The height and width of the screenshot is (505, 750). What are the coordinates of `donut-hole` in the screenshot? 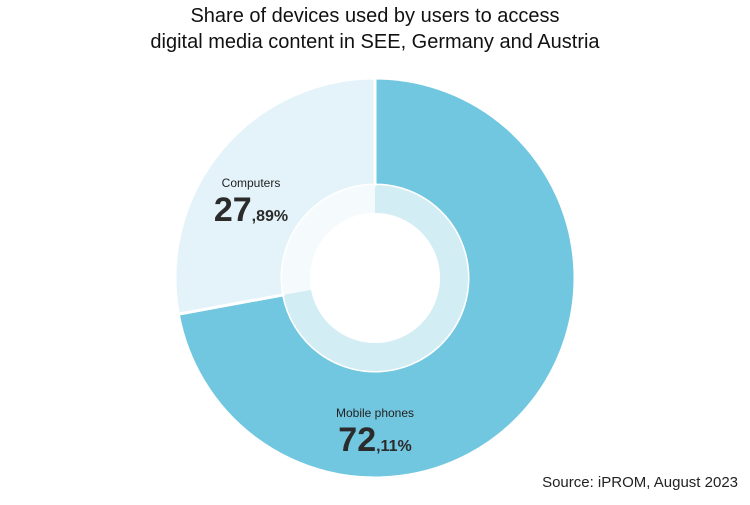 It's located at (375, 278).